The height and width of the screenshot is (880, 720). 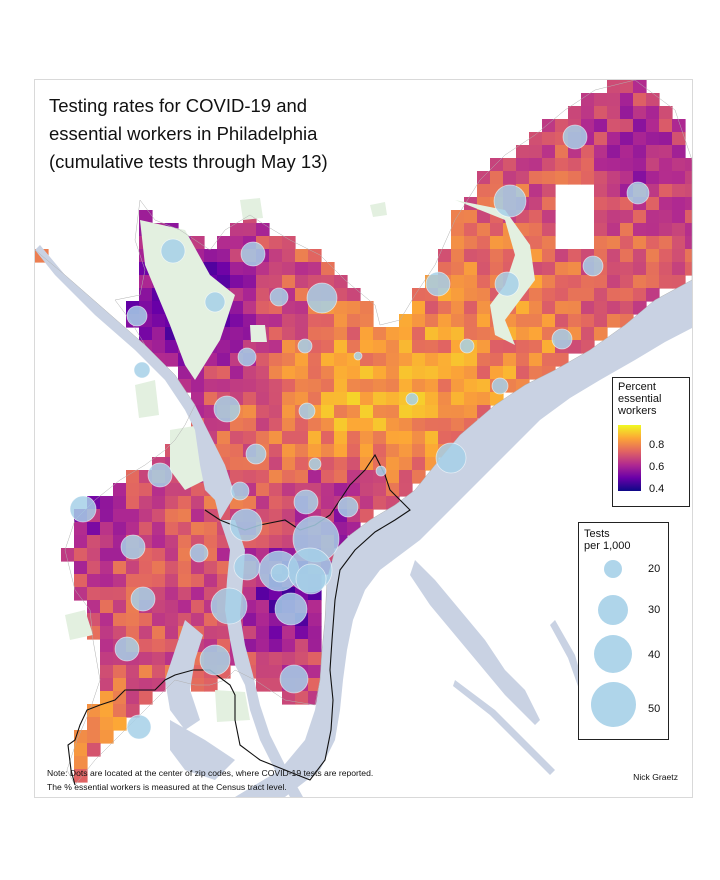 What do you see at coordinates (637, 411) in the screenshot?
I see `legend-essential-title-line-3: workers` at bounding box center [637, 411].